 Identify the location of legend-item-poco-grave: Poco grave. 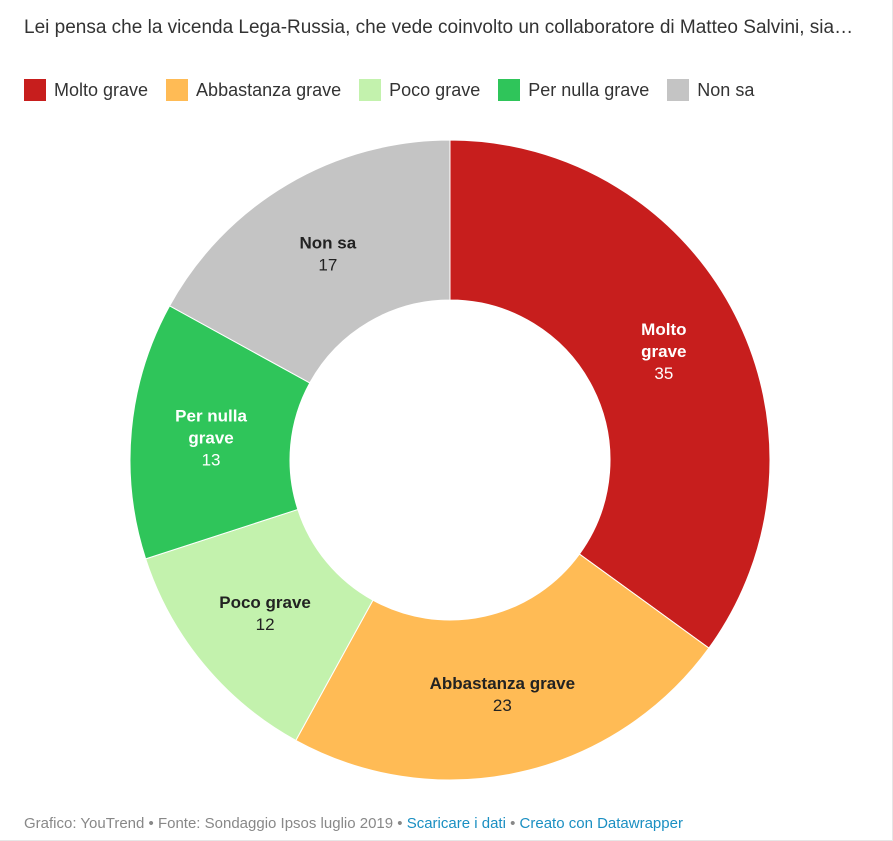
(419, 90).